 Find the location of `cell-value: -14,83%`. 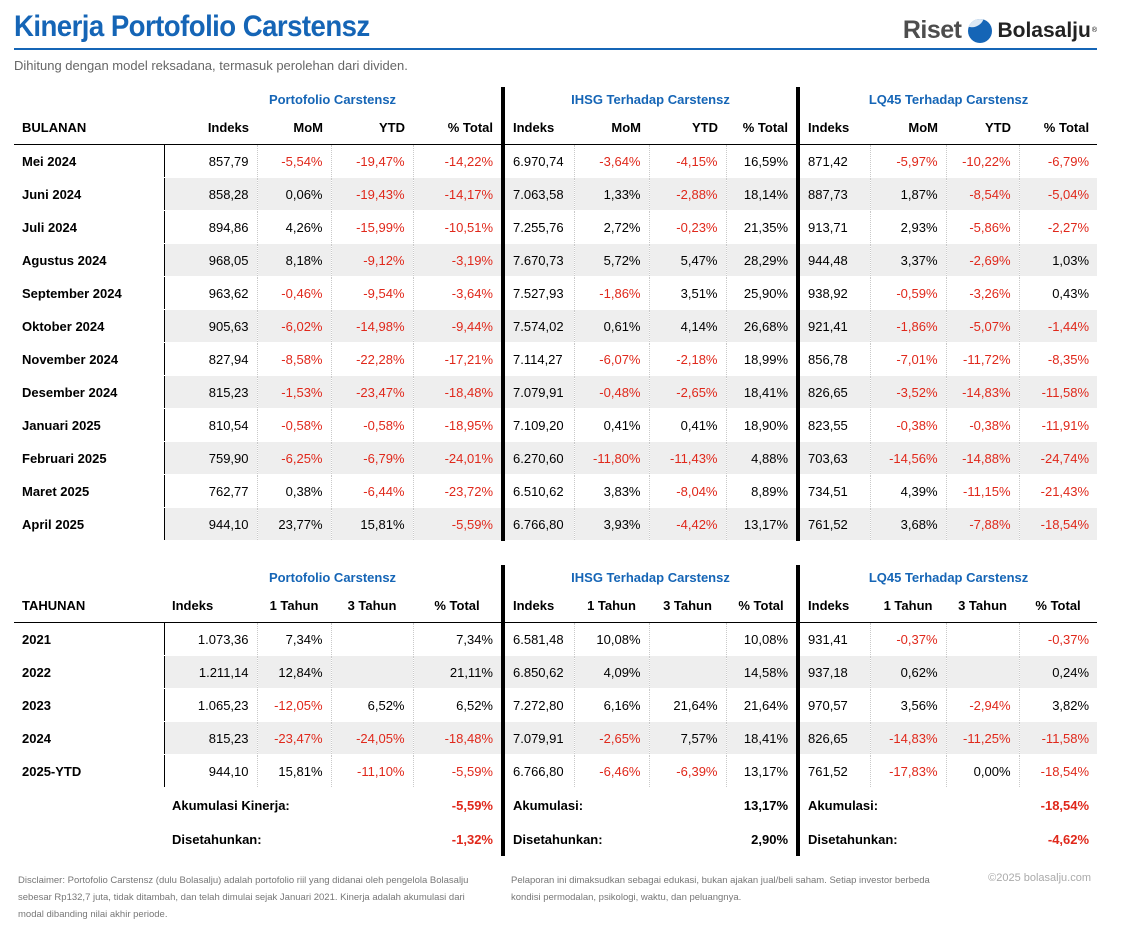

cell-value: -14,83% is located at coordinates (982, 392).